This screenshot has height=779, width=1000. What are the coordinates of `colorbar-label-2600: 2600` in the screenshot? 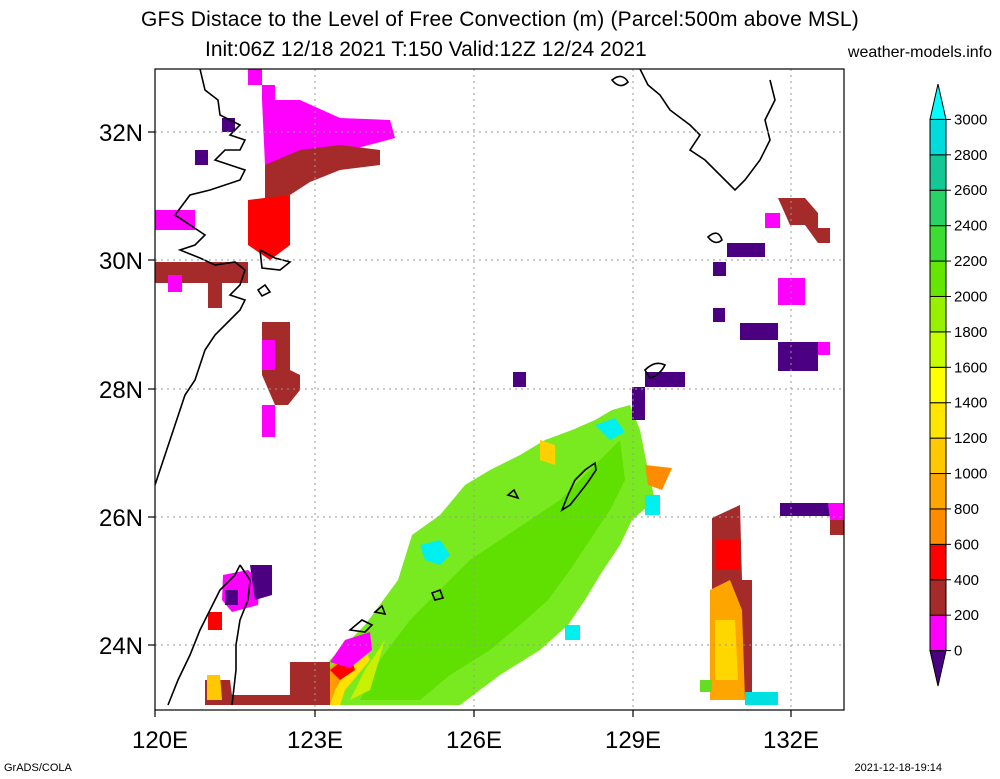 It's located at (970, 190).